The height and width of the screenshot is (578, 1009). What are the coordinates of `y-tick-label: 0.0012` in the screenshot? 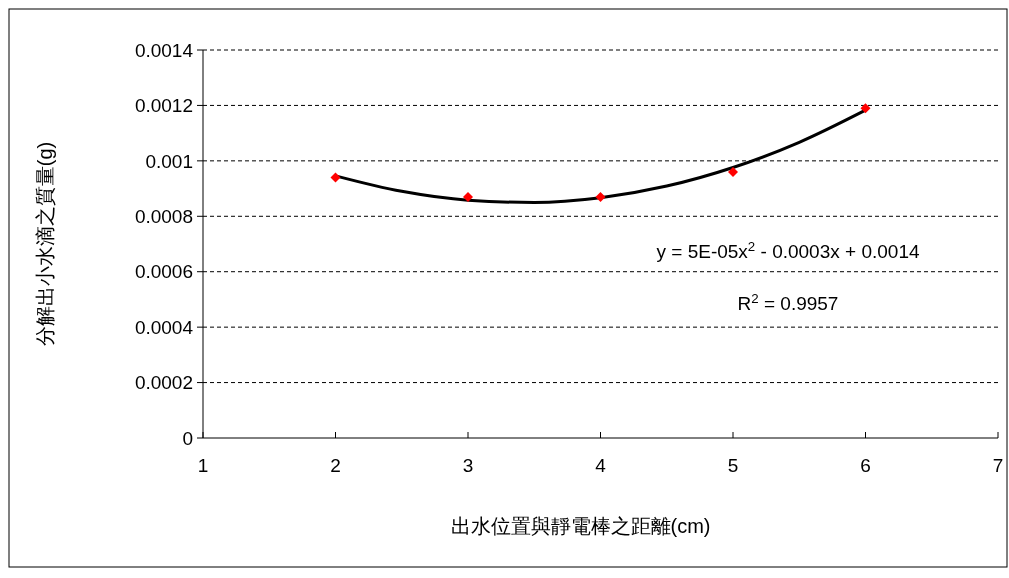 It's located at (163, 106).